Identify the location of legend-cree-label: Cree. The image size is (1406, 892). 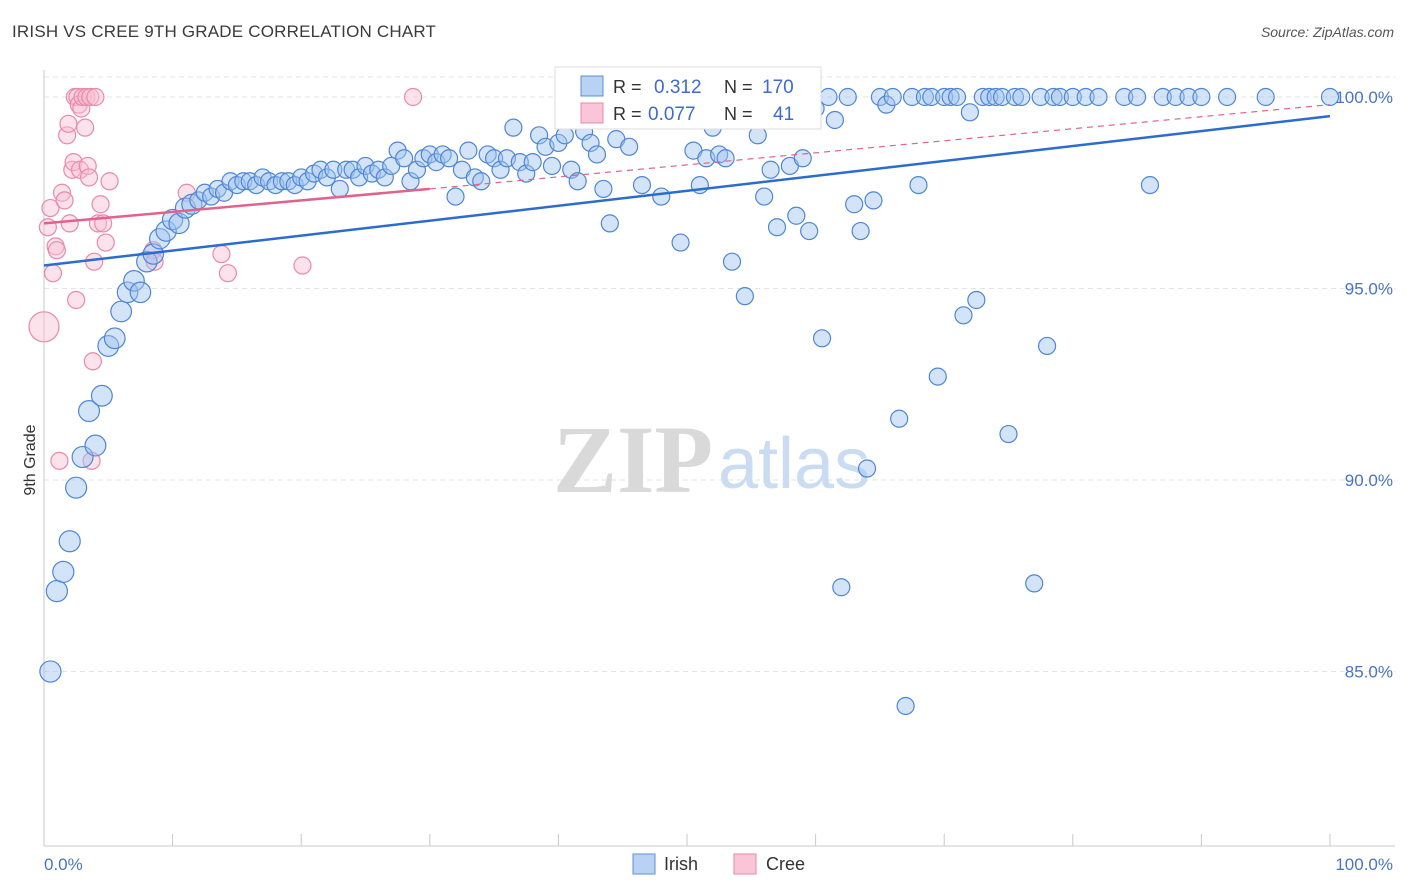
(785, 864).